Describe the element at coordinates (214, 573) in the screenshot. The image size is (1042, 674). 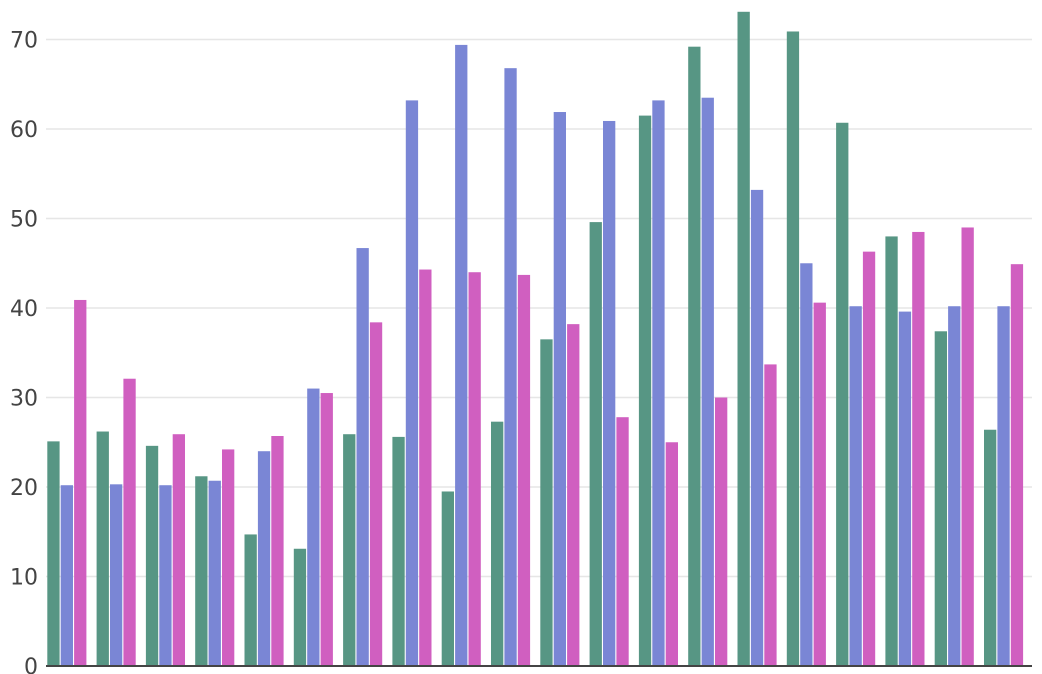
I see `bar-series2-cat4` at that location.